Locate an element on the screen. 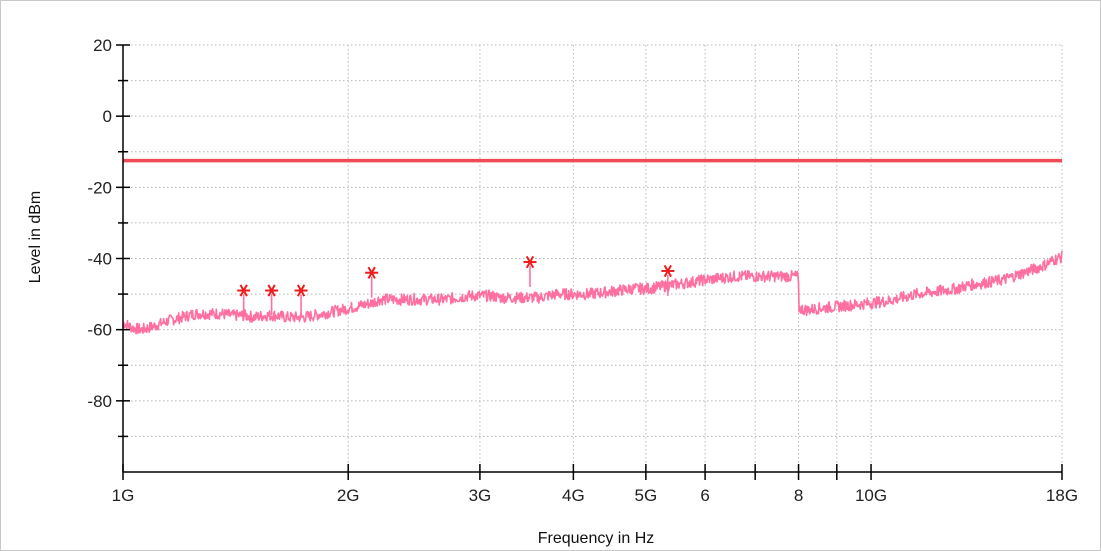 The width and height of the screenshot is (1101, 551). x-tick-label: 3G is located at coordinates (480, 495).